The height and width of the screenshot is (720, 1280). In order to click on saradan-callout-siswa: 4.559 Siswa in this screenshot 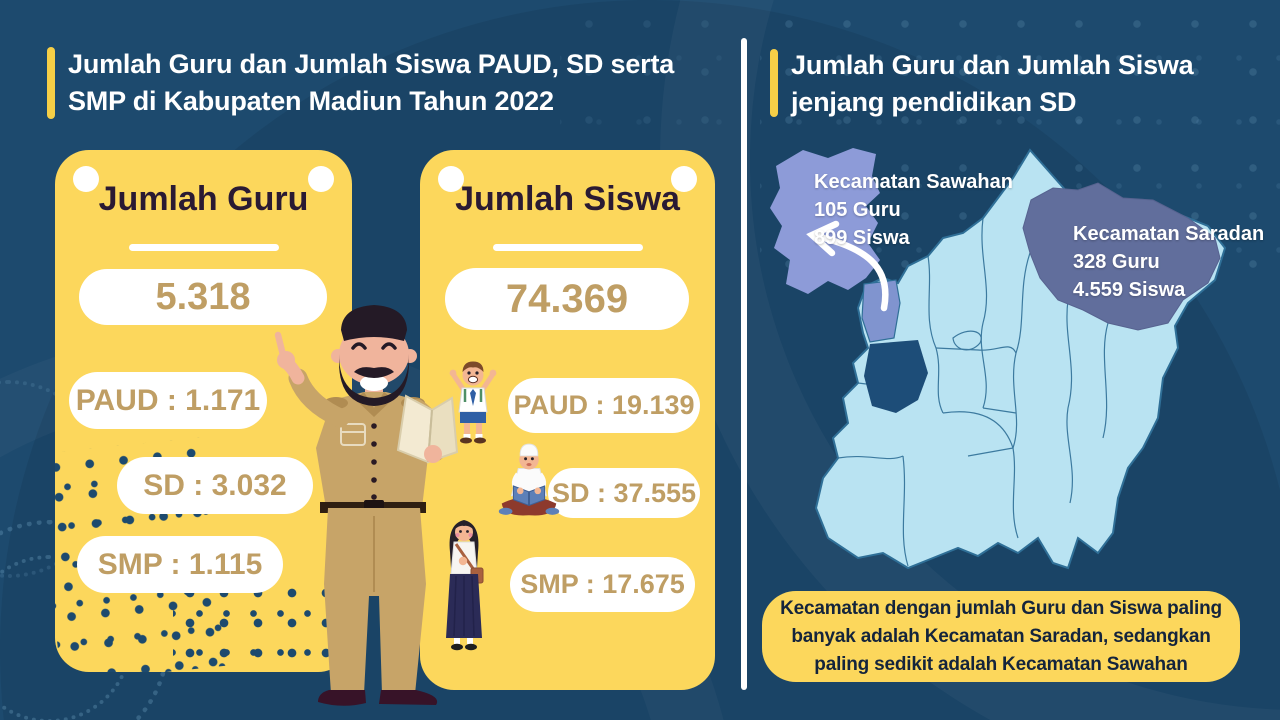, I will do `click(1129, 290)`.